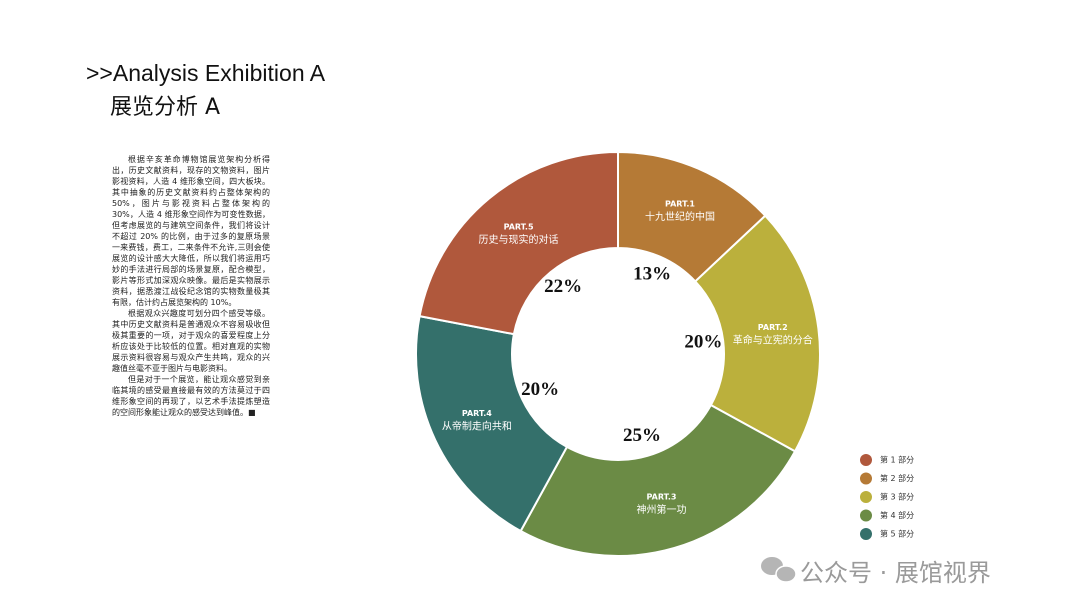 This screenshot has width=1080, height=614. I want to click on legend-label: 第 3 部分, so click(897, 497).